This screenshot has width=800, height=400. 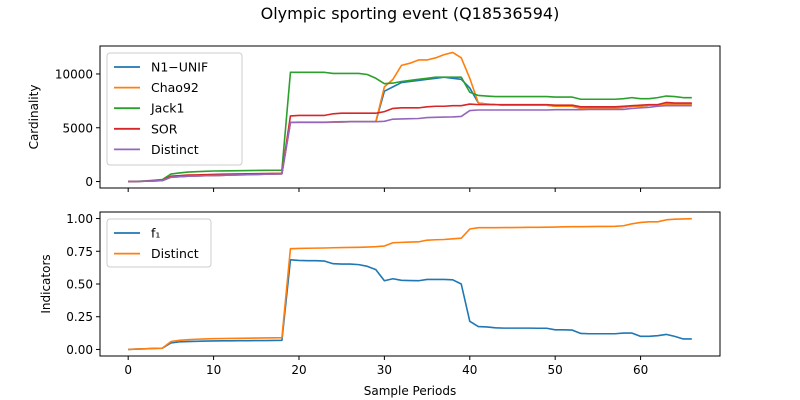 What do you see at coordinates (79, 219) in the screenshot?
I see `y-tick-label: 1.00` at bounding box center [79, 219].